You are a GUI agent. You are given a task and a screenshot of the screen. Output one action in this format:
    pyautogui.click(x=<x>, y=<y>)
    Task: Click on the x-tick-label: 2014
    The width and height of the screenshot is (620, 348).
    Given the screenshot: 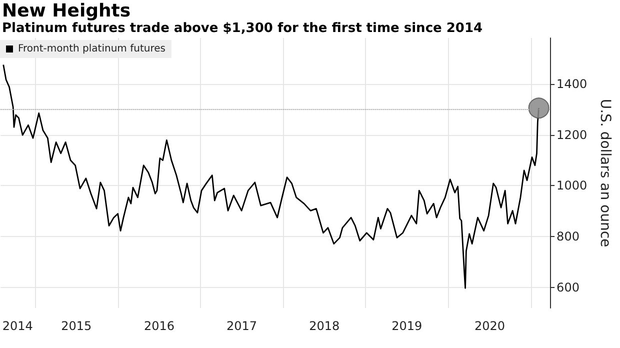 What is the action you would take?
    pyautogui.click(x=17, y=326)
    